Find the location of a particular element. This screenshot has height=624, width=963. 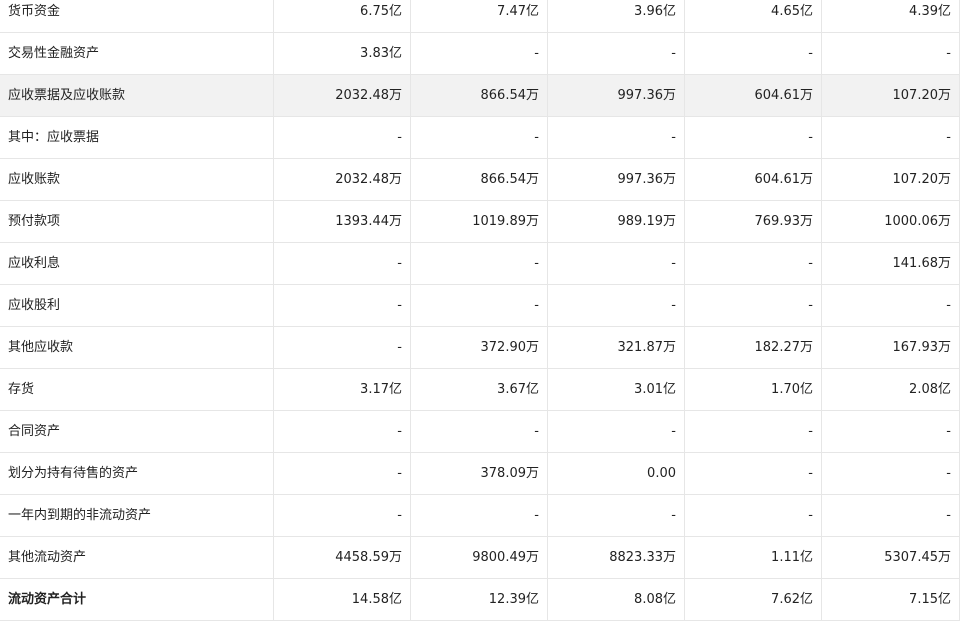

row-label: 货币资金 is located at coordinates (34, 11).